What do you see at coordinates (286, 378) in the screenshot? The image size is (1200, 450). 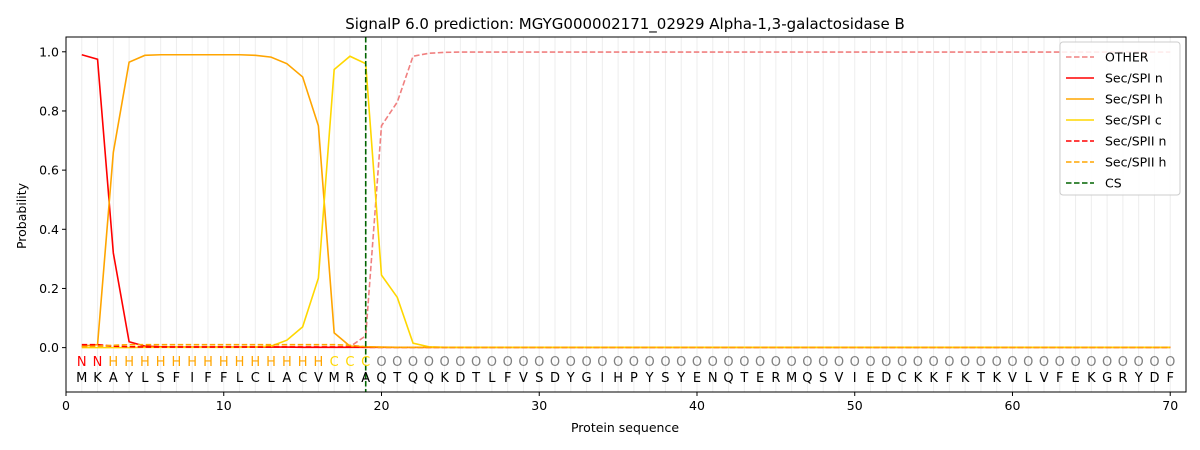 I see `residue-letter-14: A` at bounding box center [286, 378].